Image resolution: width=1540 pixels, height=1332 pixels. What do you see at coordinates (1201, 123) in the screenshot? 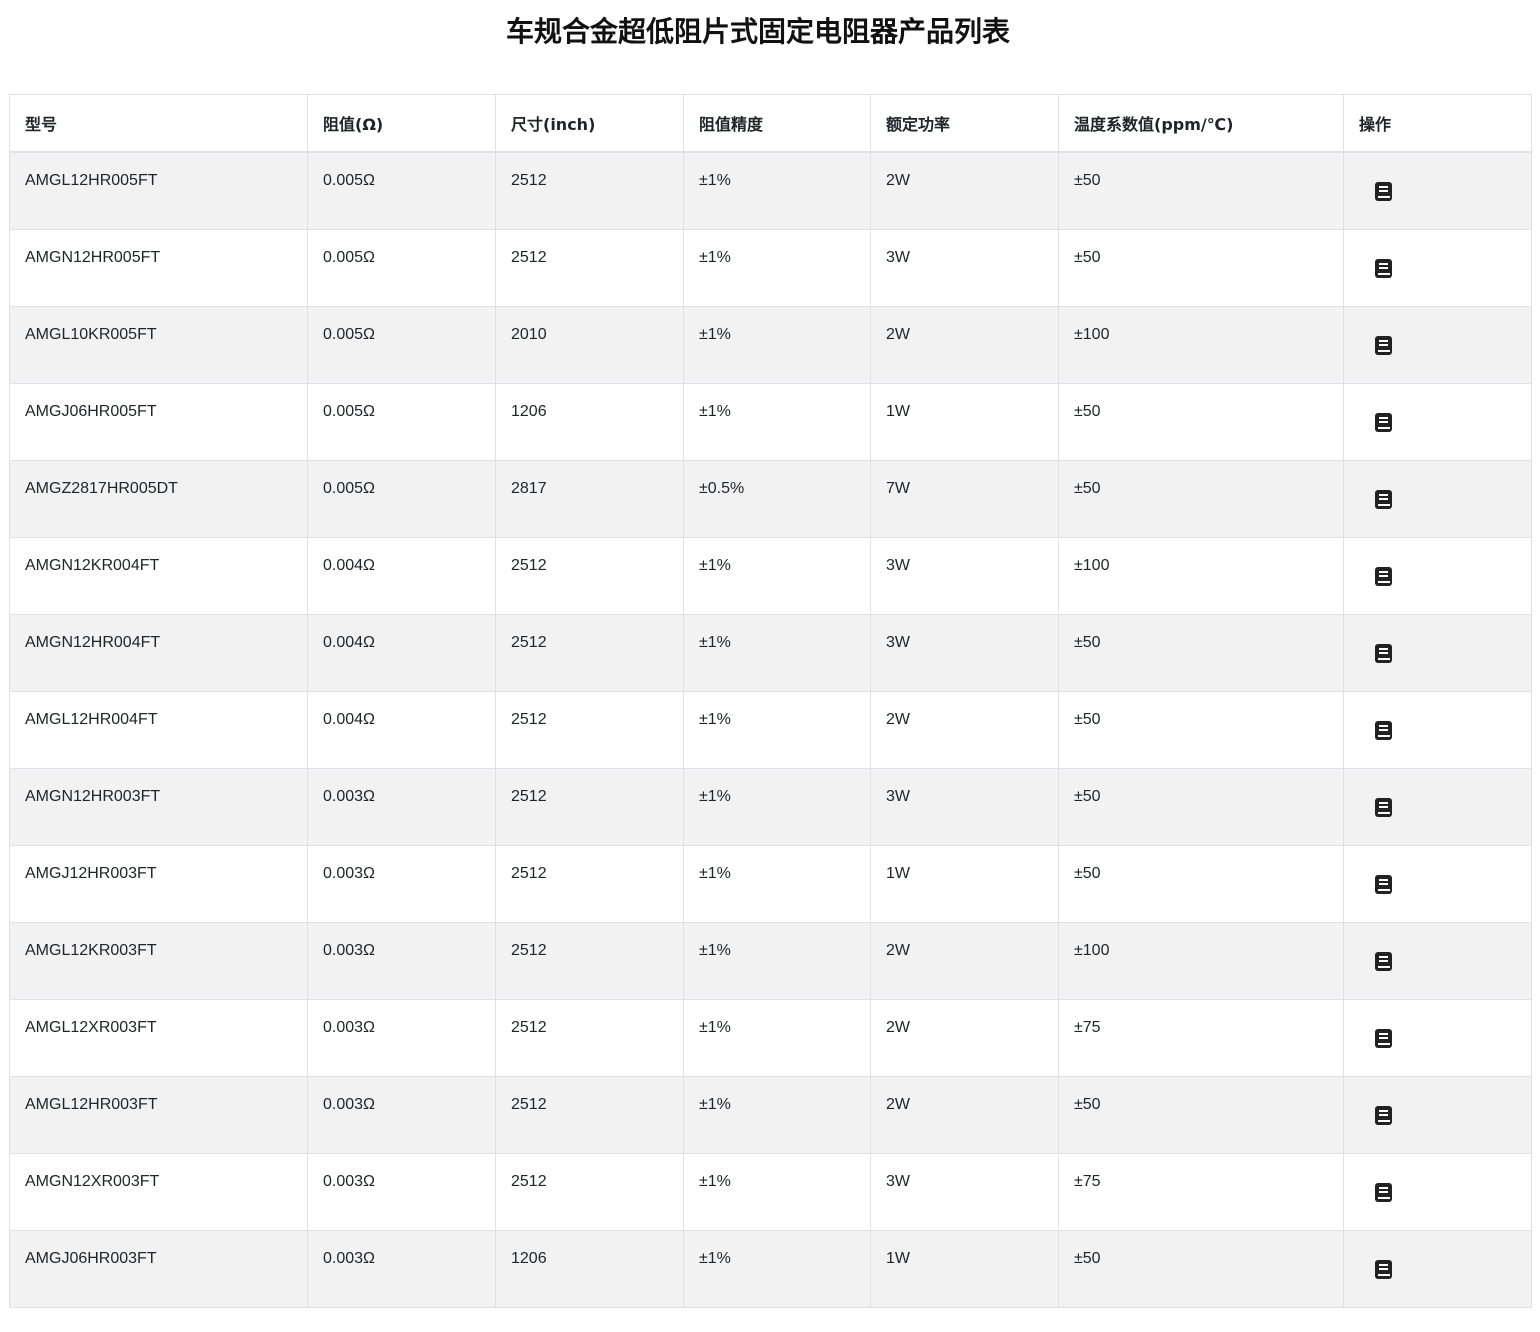
I see `col-tcr: 温度系数值(ppm/℃)` at bounding box center [1201, 123].